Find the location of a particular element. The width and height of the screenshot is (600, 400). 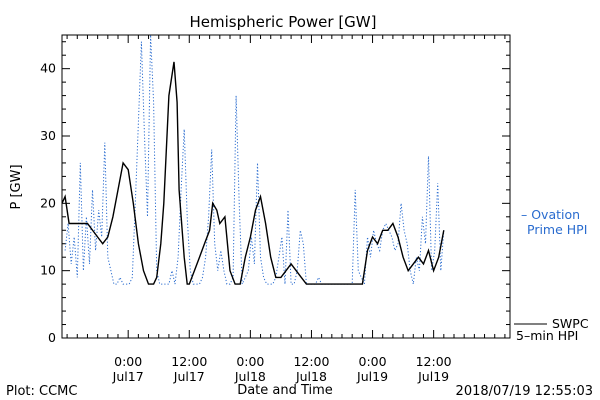

plot-credit: Plot: CCMC is located at coordinates (41, 391).